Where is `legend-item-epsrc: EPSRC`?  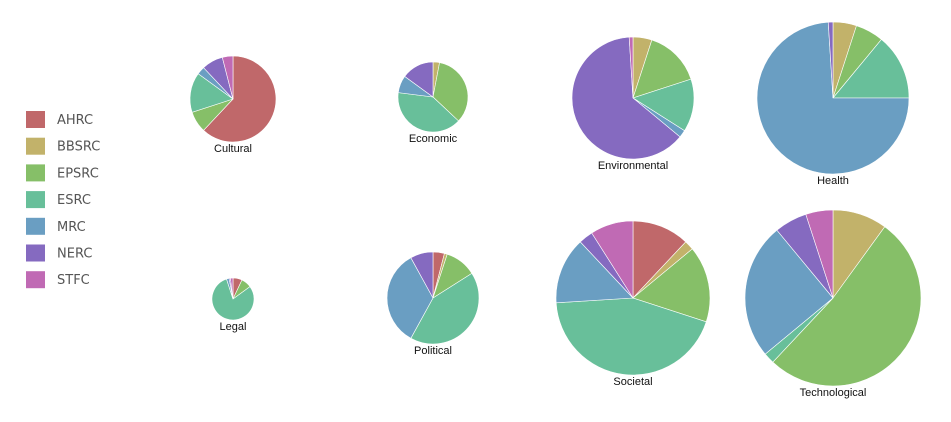 legend-item-epsrc: EPSRC is located at coordinates (62, 173).